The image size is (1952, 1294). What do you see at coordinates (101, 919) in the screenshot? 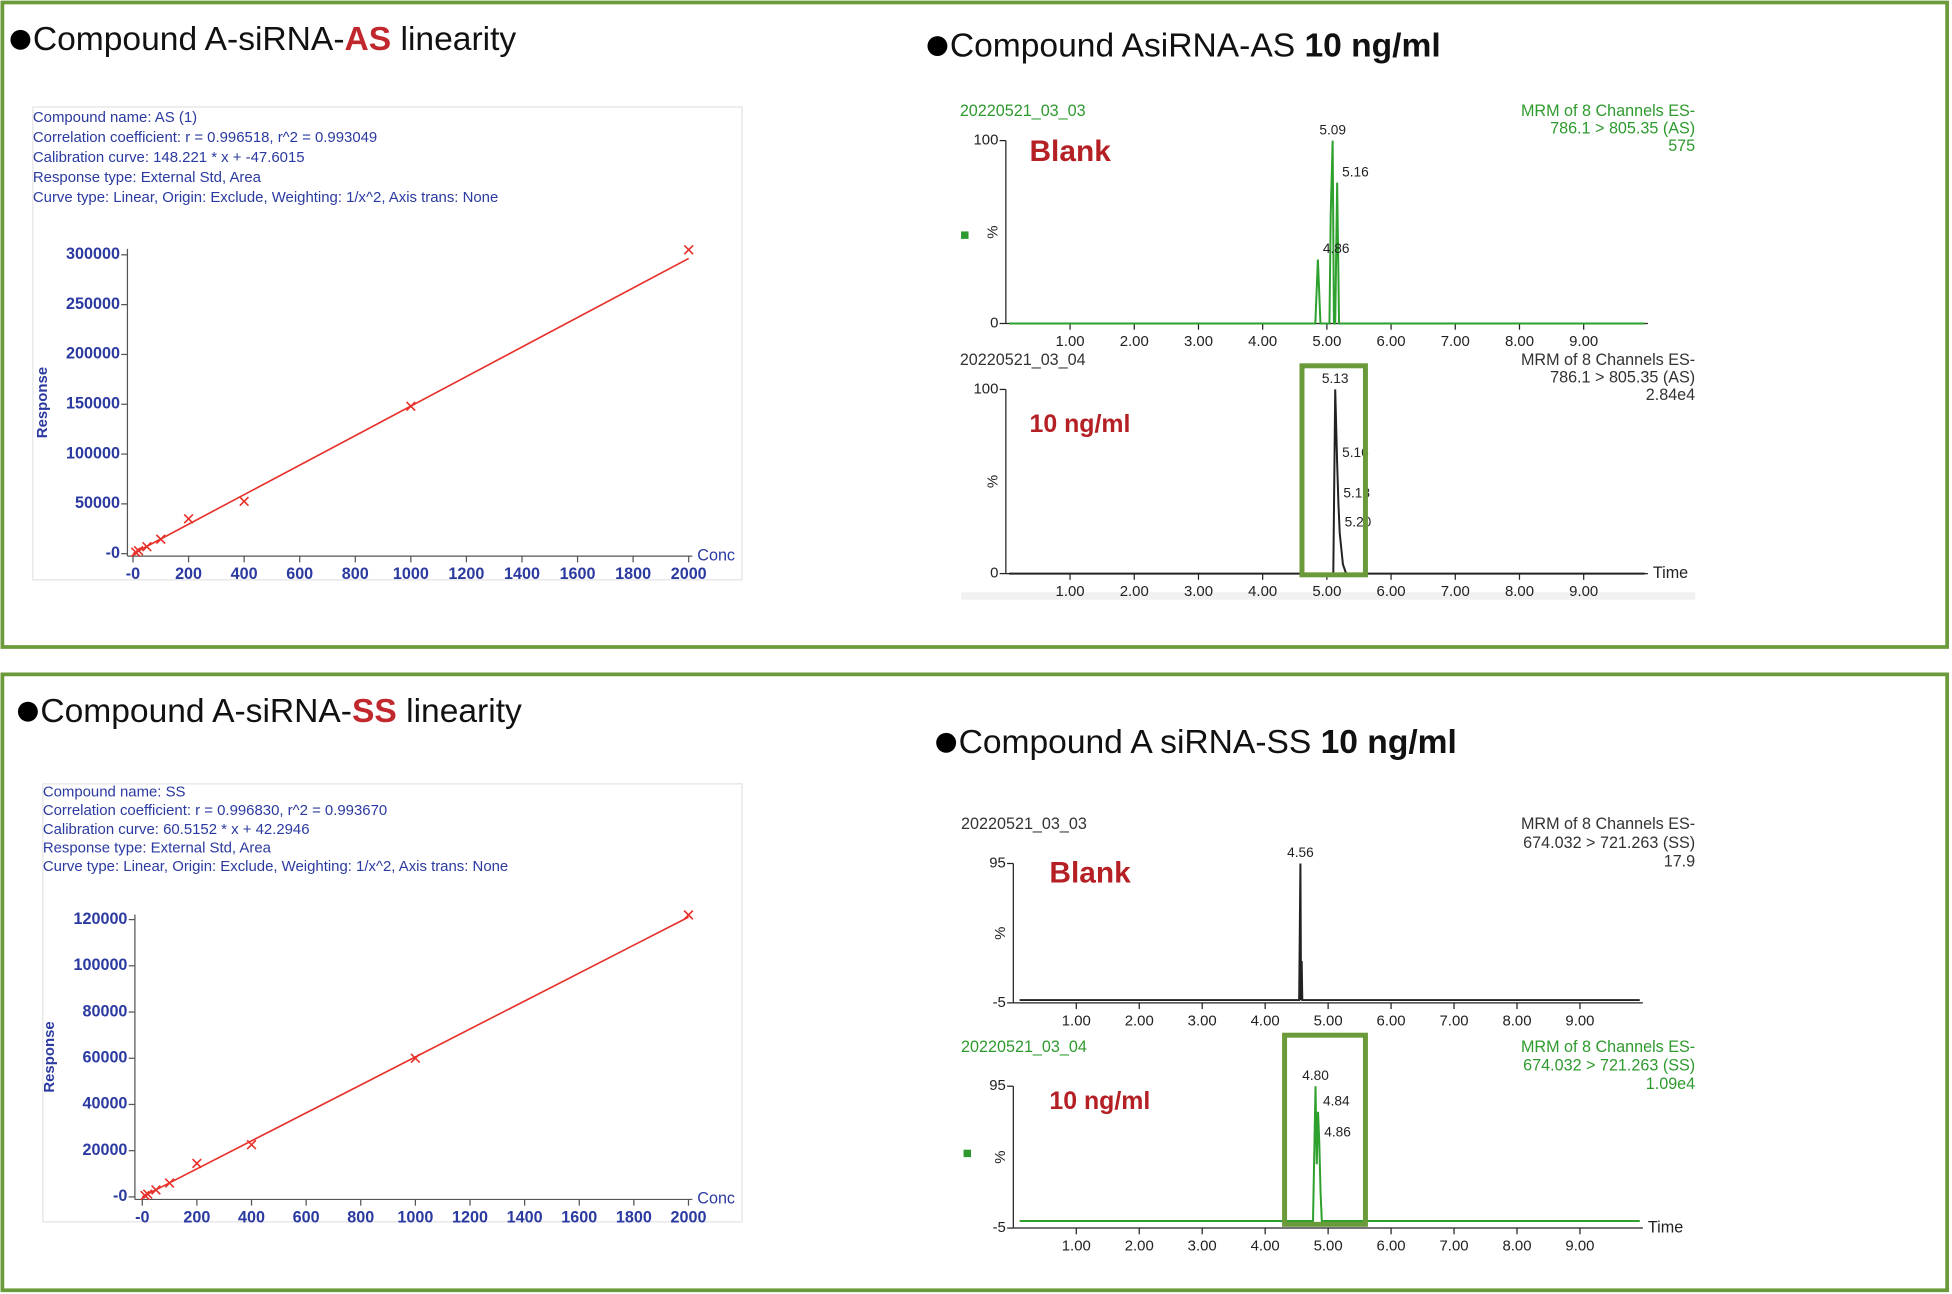
I see `y-tick-label: 120000` at bounding box center [101, 919].